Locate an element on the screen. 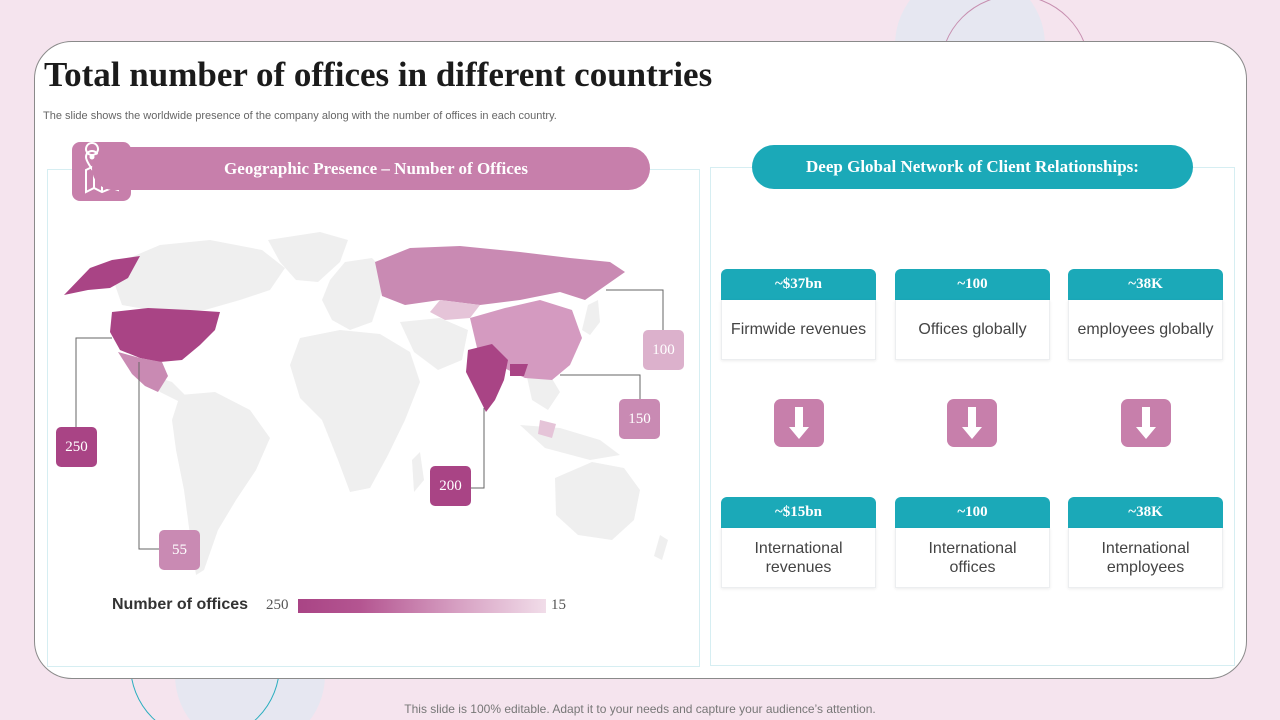 This screenshot has height=720, width=1280. legend-label: Number of offices is located at coordinates (180, 604).